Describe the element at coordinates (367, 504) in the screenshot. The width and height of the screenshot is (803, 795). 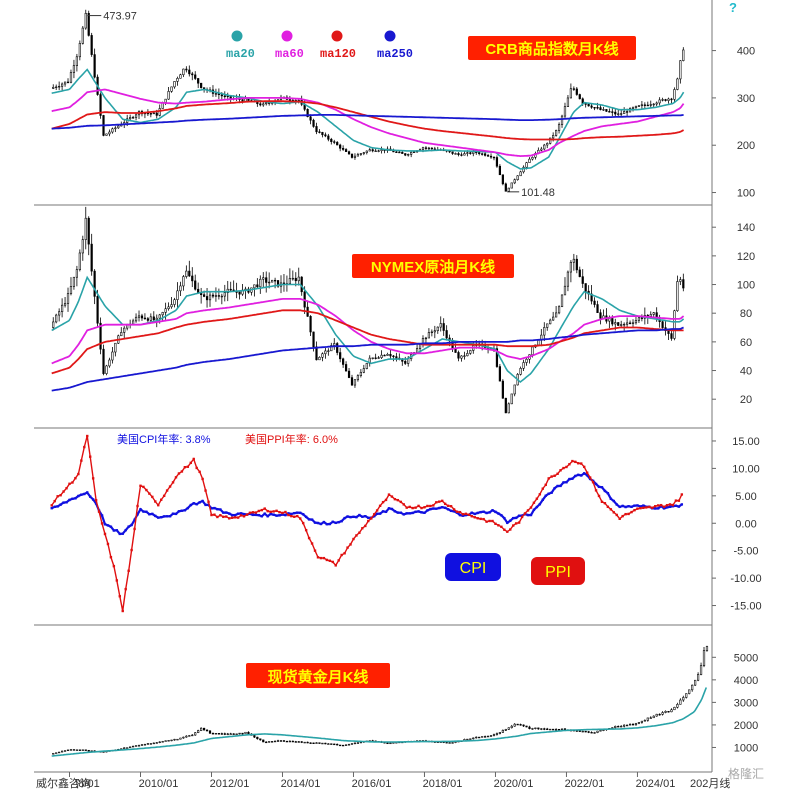
I see `cpi-markers` at that location.